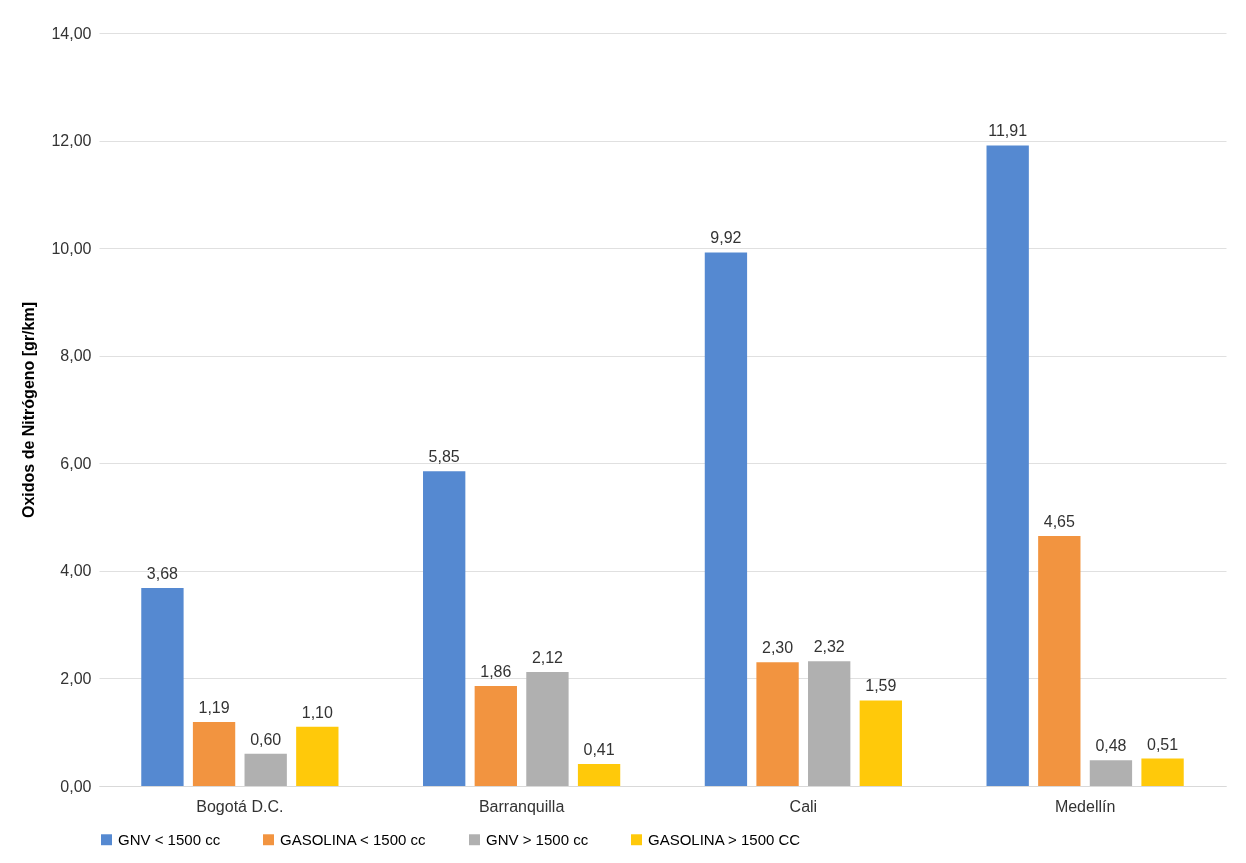 This screenshot has width=1246, height=863. What do you see at coordinates (317, 712) in the screenshot?
I see `data-label: 1,10` at bounding box center [317, 712].